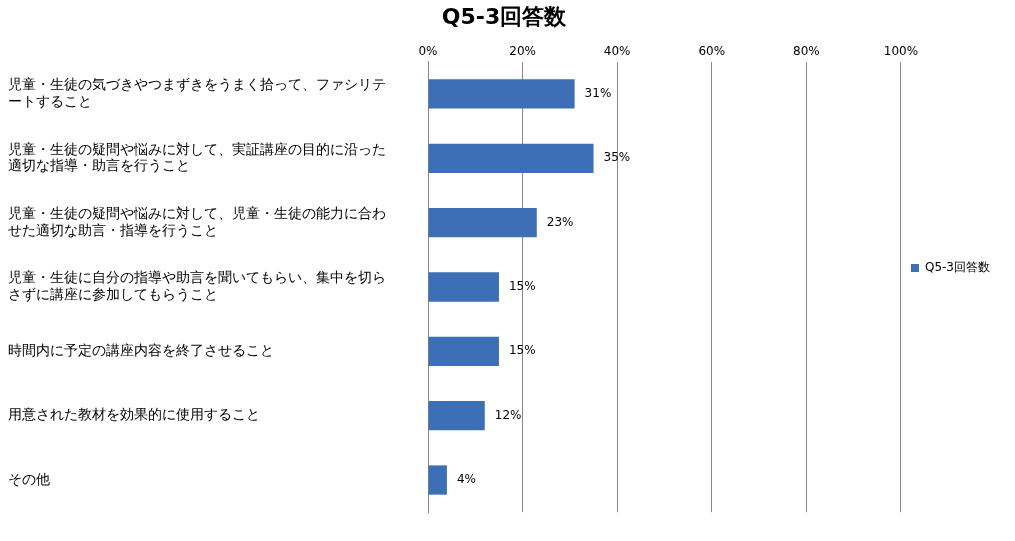 Image resolution: width=1015 pixels, height=541 pixels. Describe the element at coordinates (560, 221) in the screenshot. I see `data-label: 23%` at that location.